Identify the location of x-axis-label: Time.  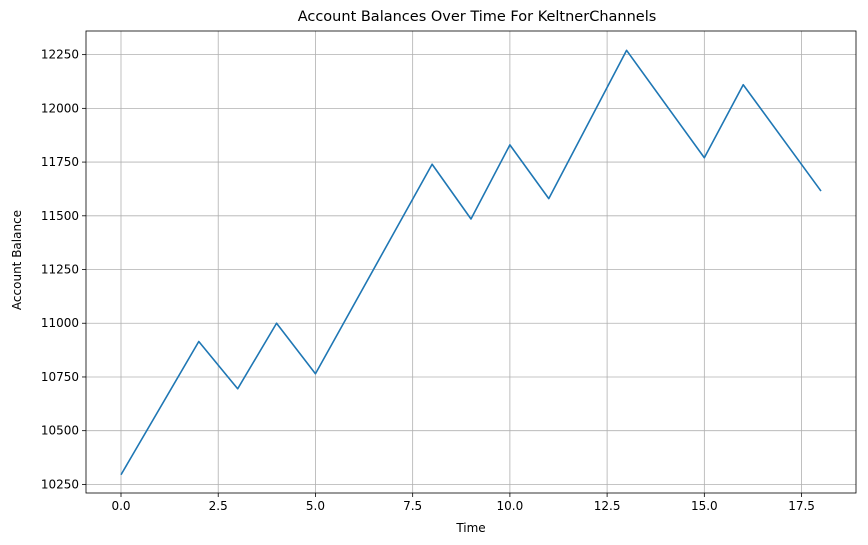
(470, 528).